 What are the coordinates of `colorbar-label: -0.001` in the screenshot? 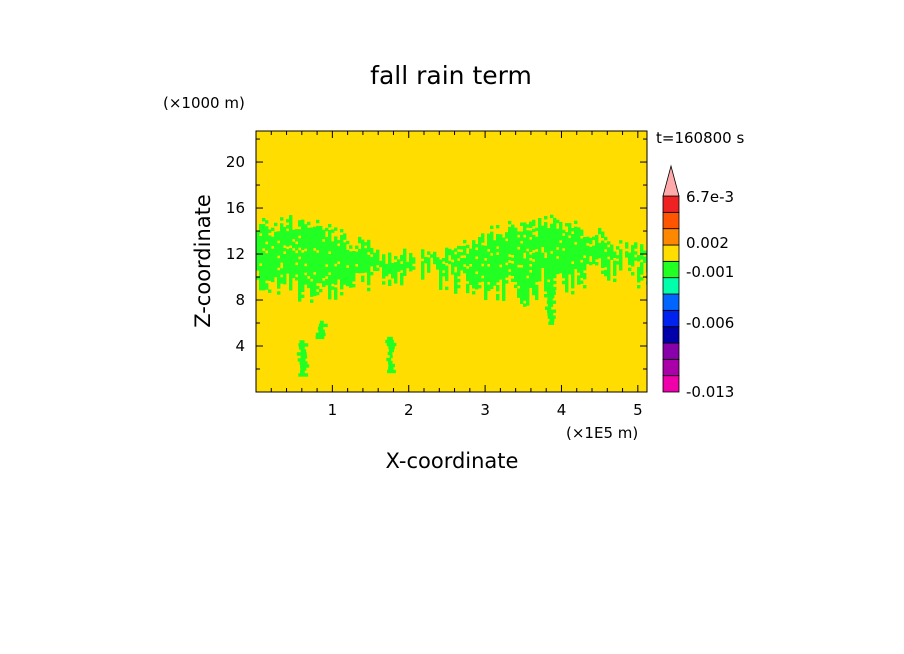 It's located at (710, 272).